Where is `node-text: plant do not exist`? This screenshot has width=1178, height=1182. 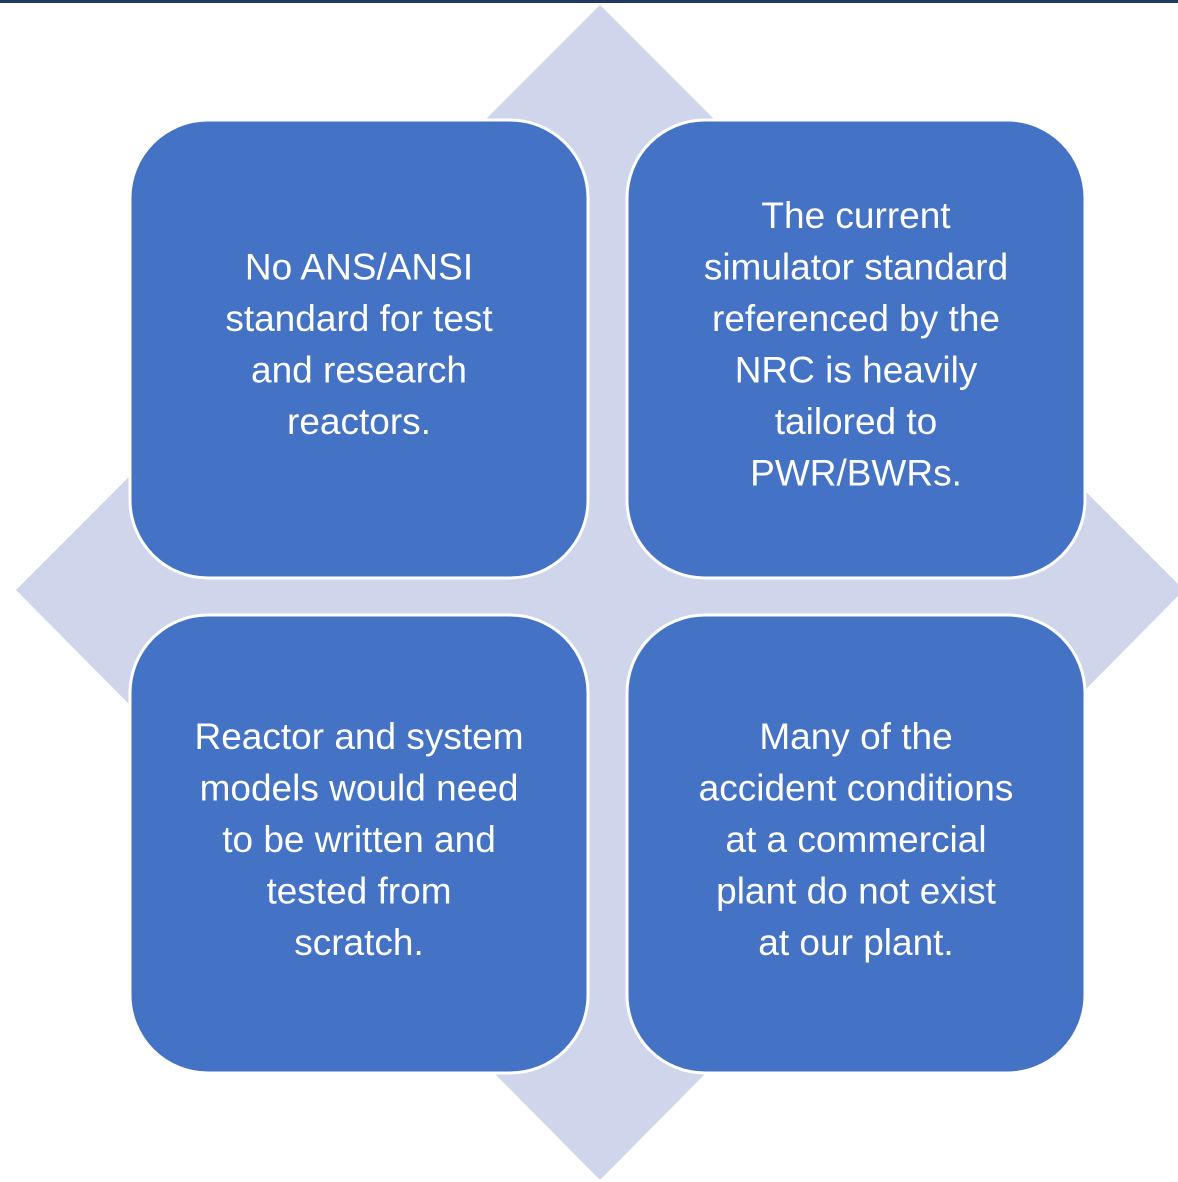
node-text: plant do not exist is located at coordinates (856, 890).